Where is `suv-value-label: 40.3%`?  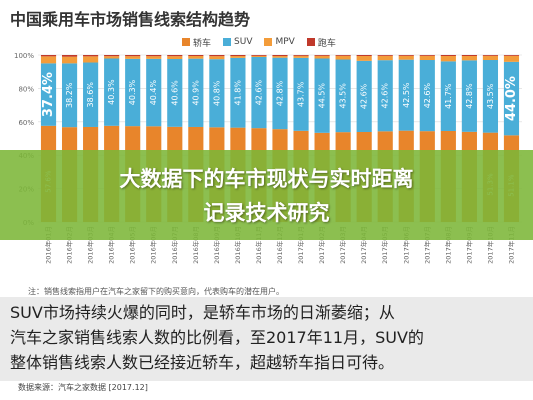 suv-value-label: 40.3% is located at coordinates (111, 92).